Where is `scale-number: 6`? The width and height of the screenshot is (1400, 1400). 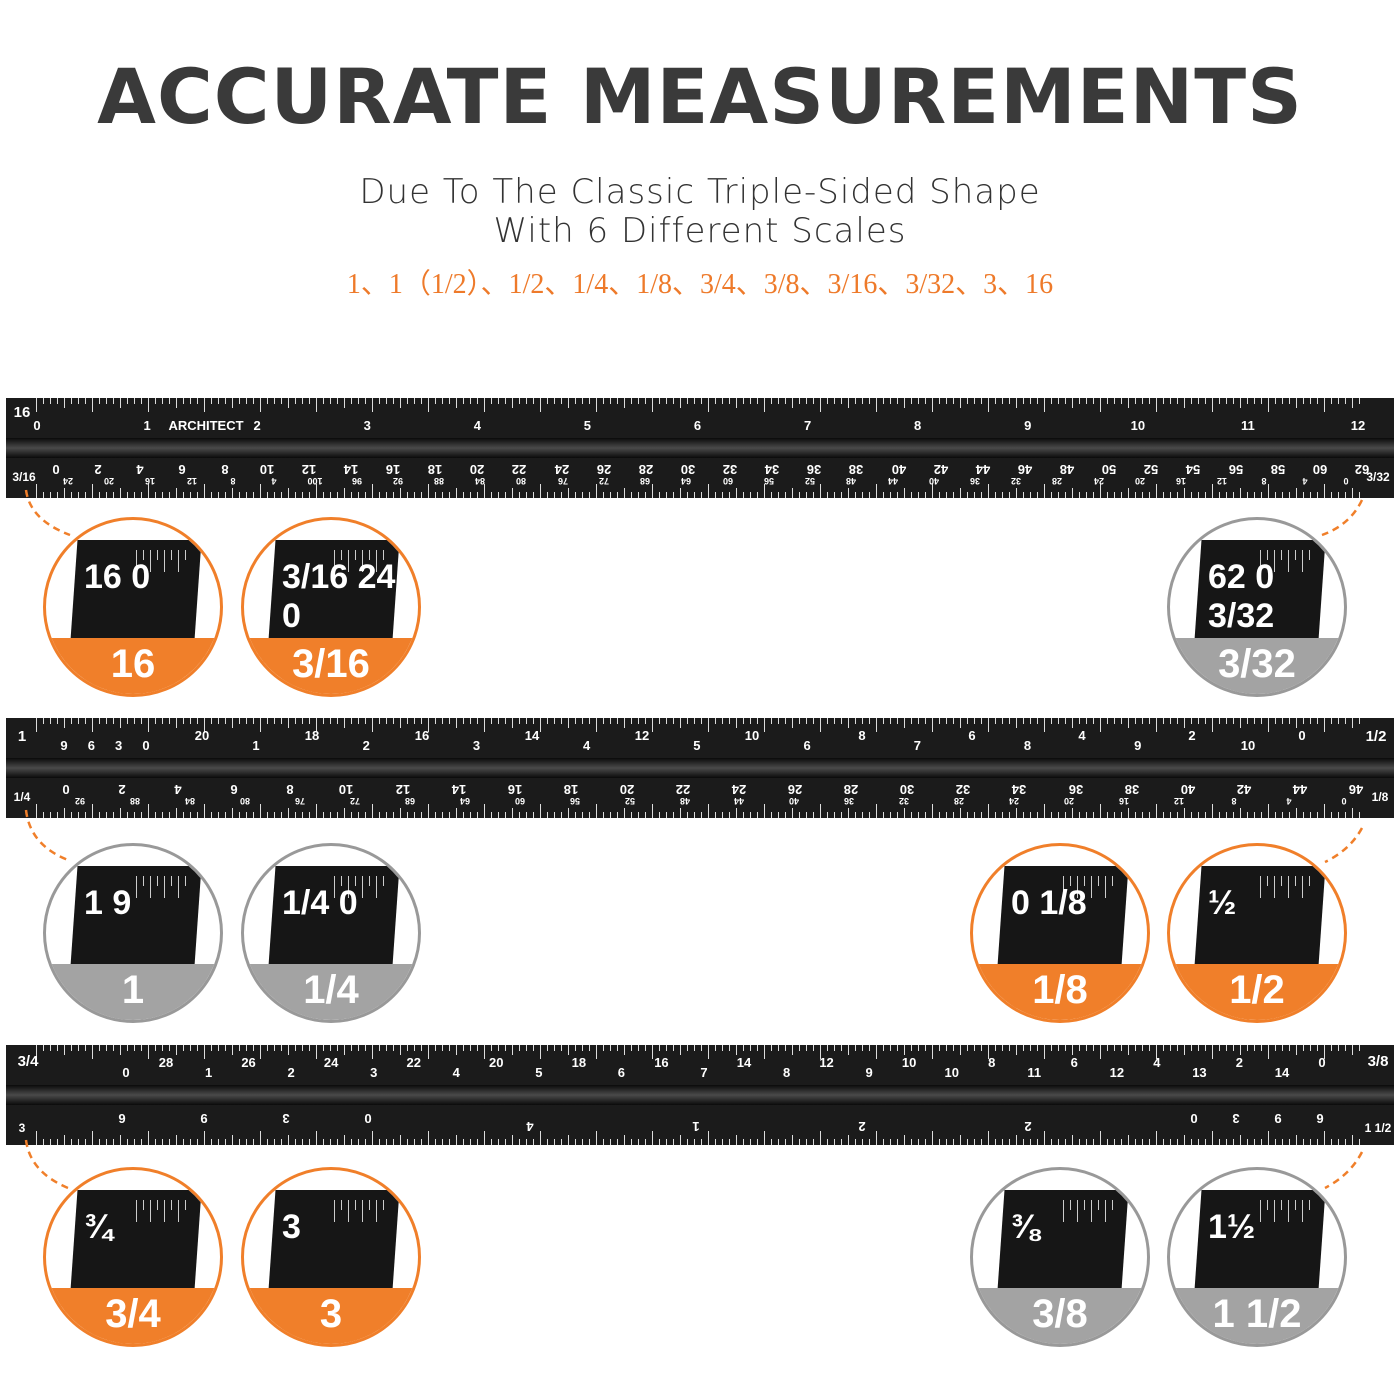 scale-number: 6 is located at coordinates (91, 745).